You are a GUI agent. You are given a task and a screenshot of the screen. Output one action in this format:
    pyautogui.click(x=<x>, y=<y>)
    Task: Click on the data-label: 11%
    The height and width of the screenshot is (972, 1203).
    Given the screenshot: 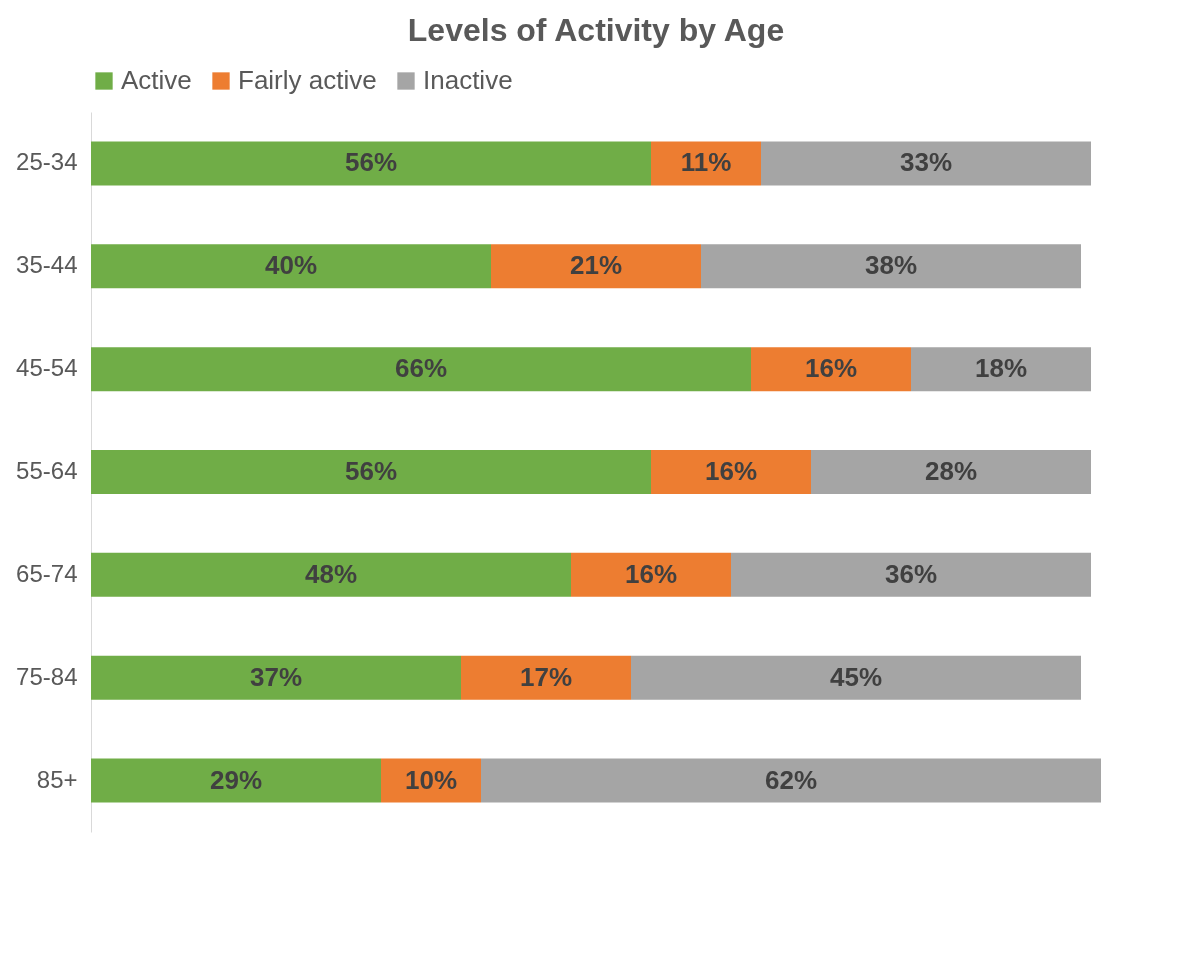 What is the action you would take?
    pyautogui.click(x=706, y=162)
    